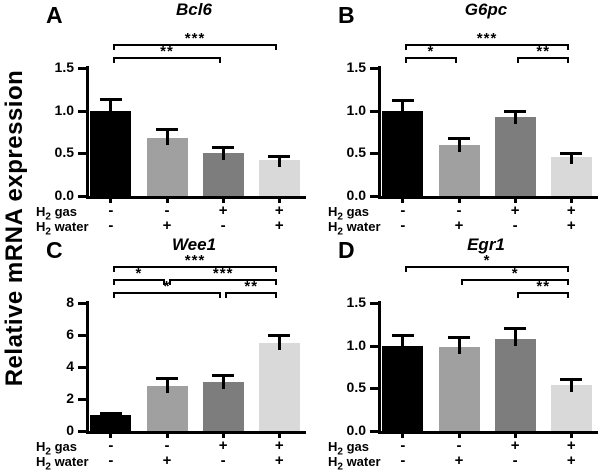 This screenshot has height=470, width=615. What do you see at coordinates (70, 334) in the screenshot?
I see `y-tick-label: 6` at bounding box center [70, 334].